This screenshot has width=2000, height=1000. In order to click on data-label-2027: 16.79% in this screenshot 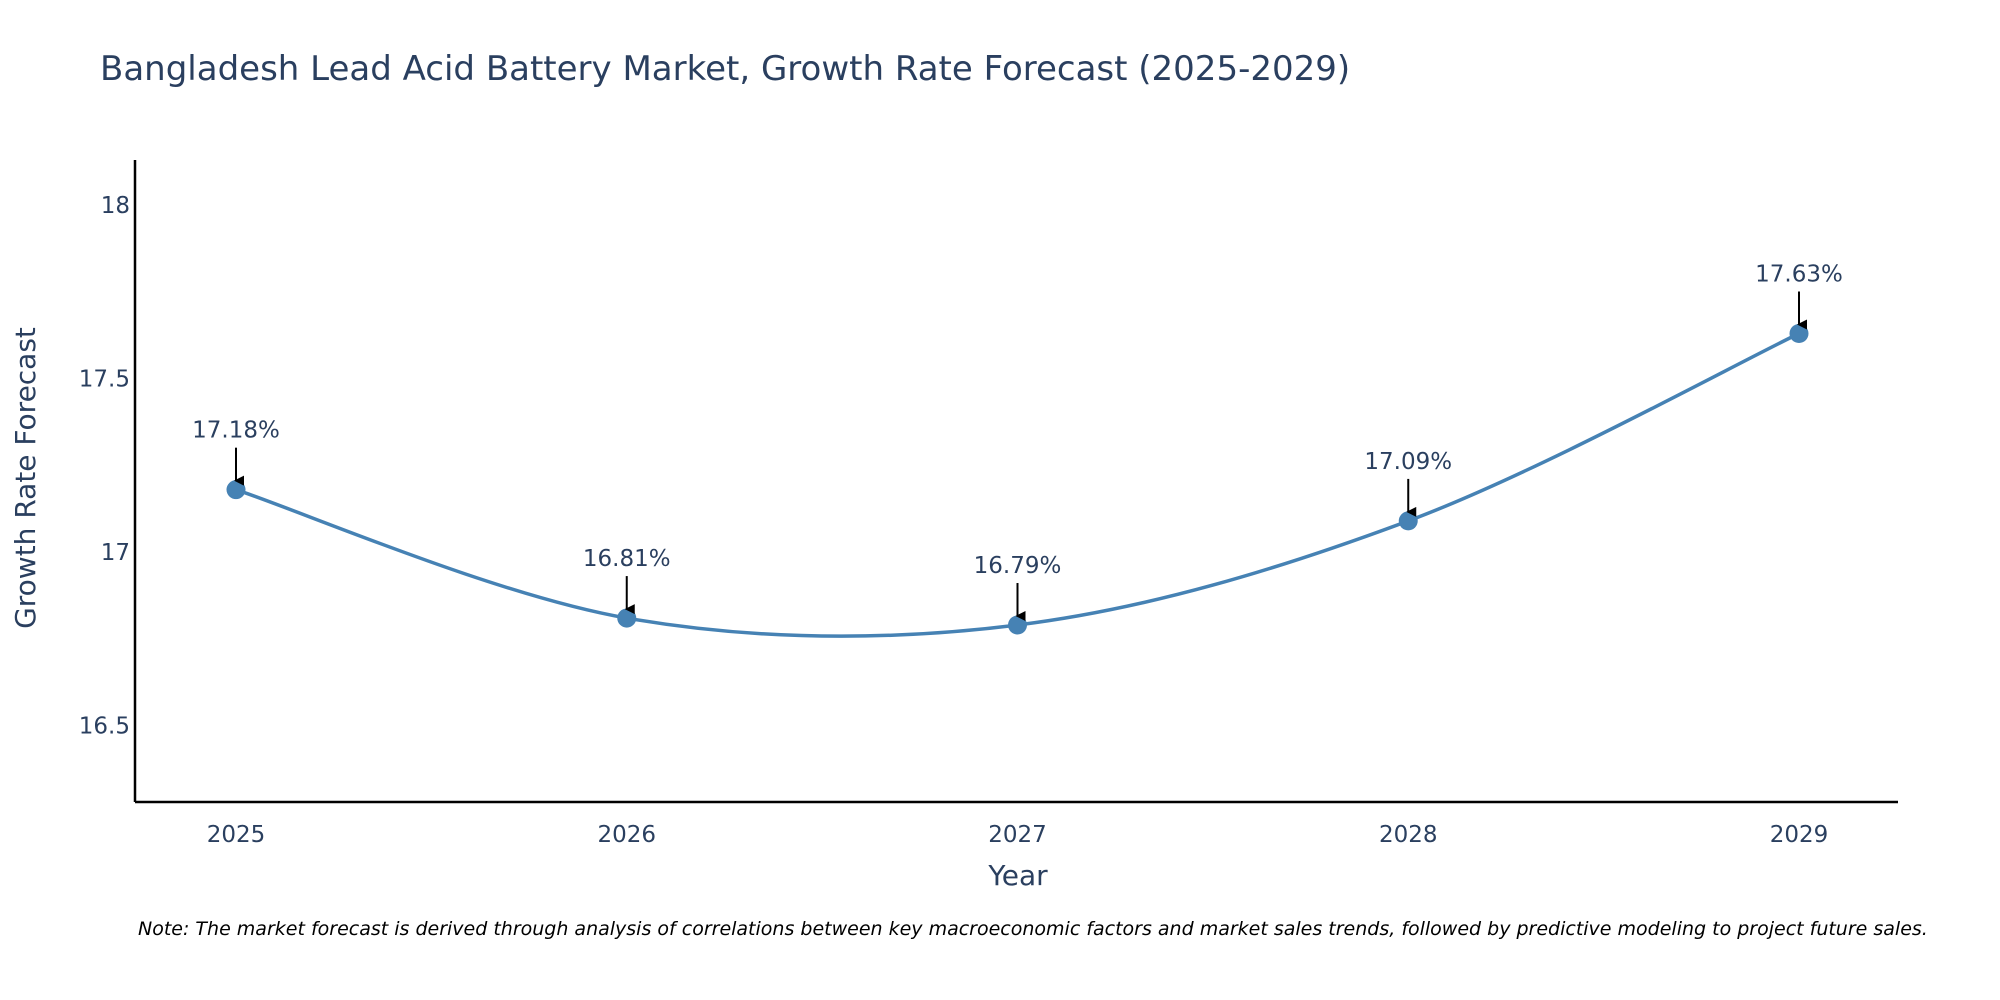, I will do `click(1018, 566)`.